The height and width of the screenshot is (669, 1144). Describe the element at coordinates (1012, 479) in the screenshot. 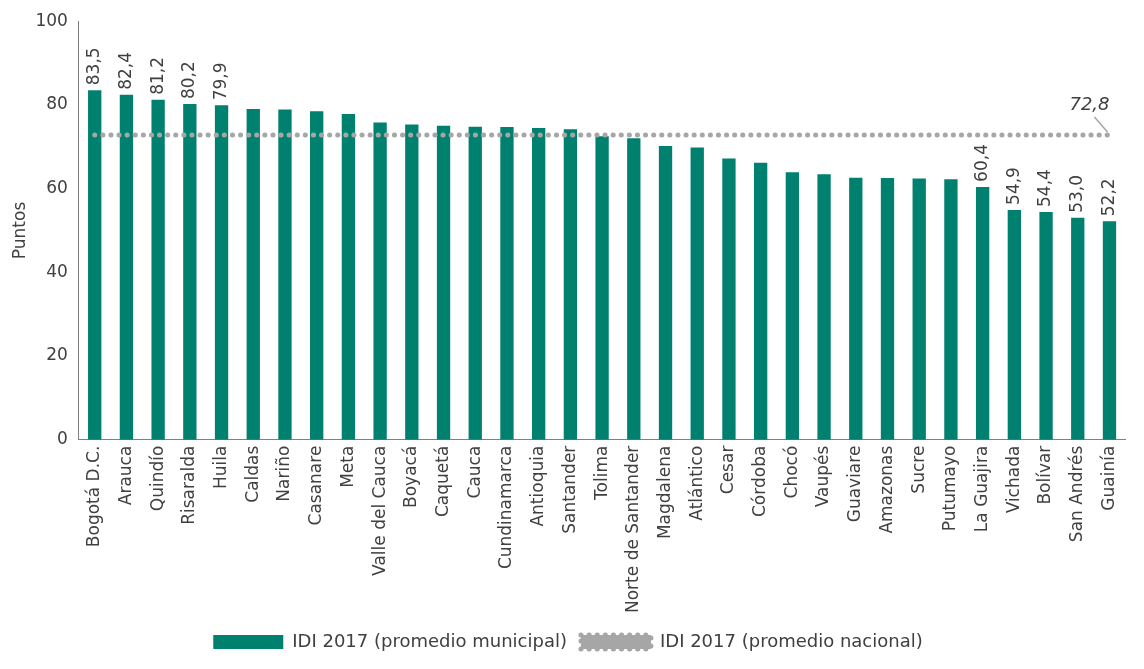

I see `x-tick-label: Vichada` at that location.